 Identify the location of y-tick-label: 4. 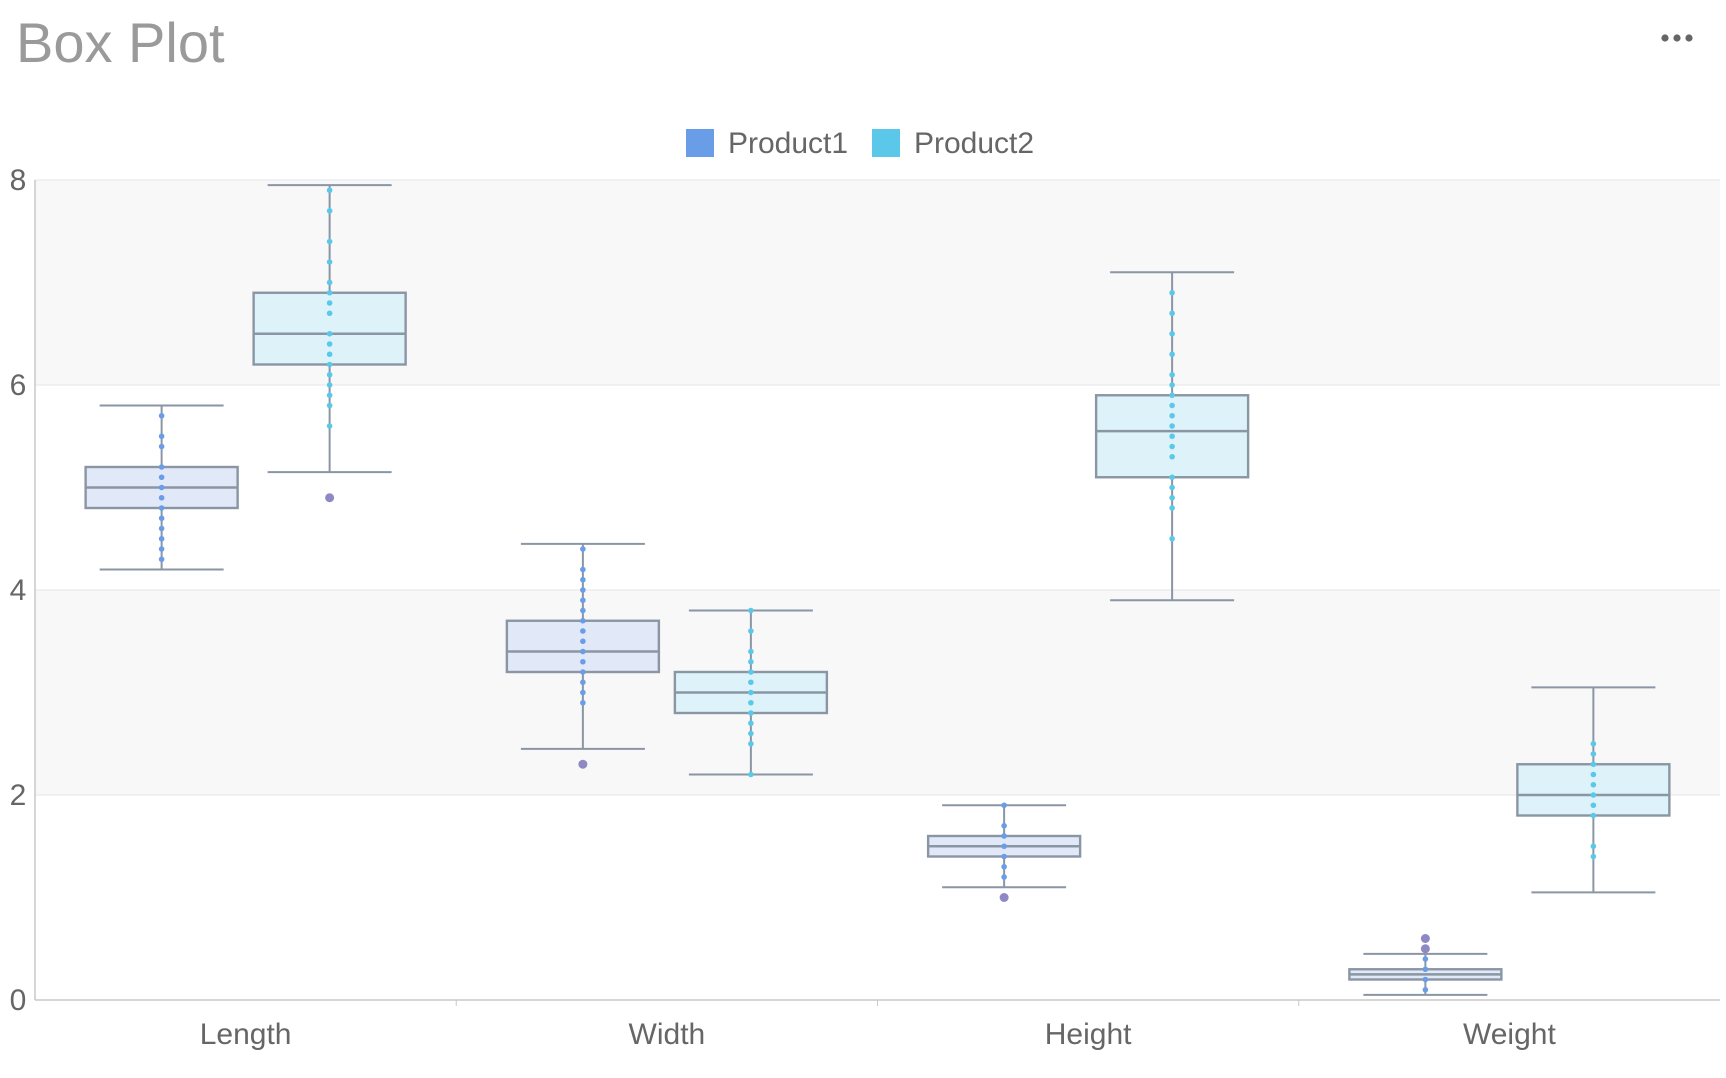
(18, 590).